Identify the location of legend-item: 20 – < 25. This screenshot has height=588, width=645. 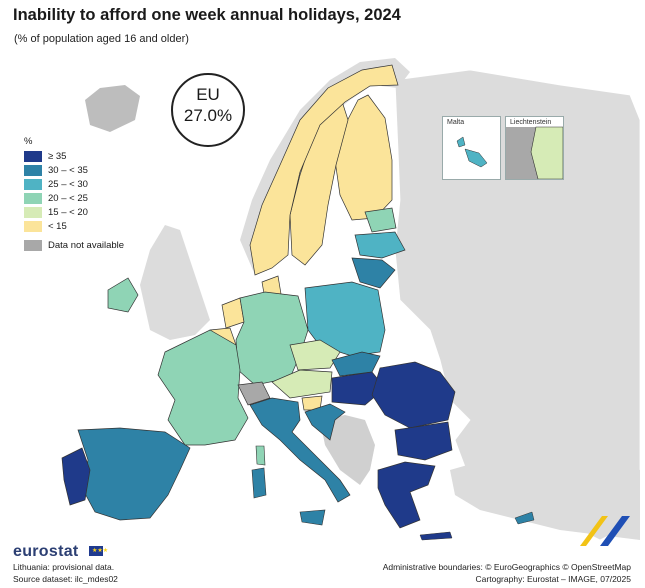
(74, 198).